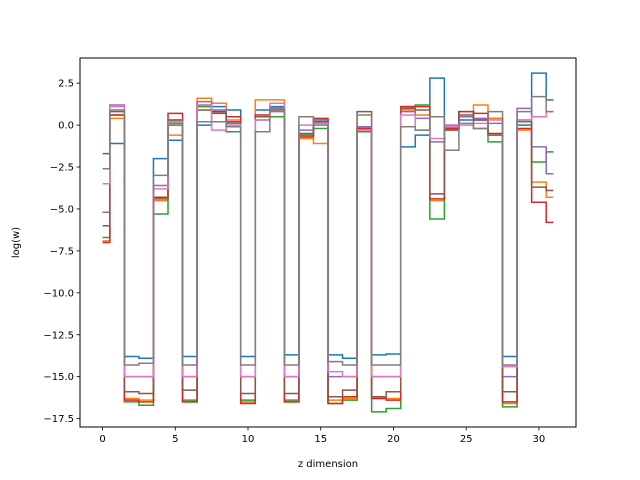  What do you see at coordinates (393, 439) in the screenshot?
I see `x-tick-label: 20` at bounding box center [393, 439].